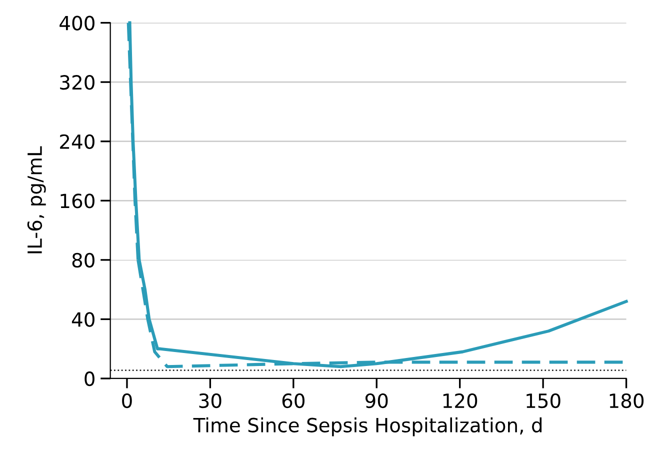 Image resolution: width=649 pixels, height=456 pixels. I want to click on x-tick-label: 0, so click(127, 400).